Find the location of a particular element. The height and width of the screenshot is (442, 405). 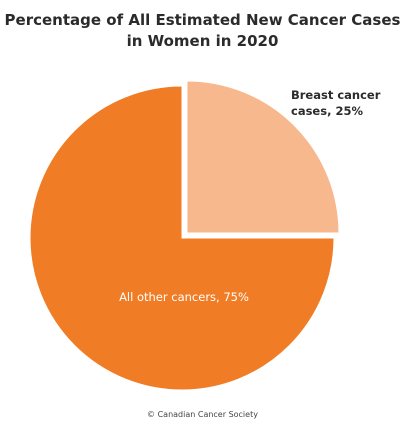

credit-text: © Canadian Cancer Society is located at coordinates (202, 414).